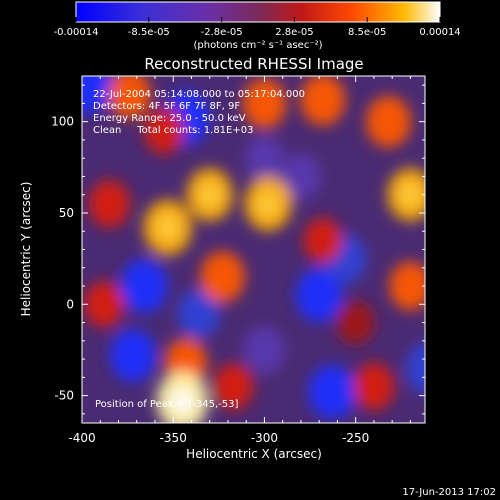 The width and height of the screenshot is (500, 500). I want to click on colorbar-tick-label: 2.8e-05, so click(294, 32).